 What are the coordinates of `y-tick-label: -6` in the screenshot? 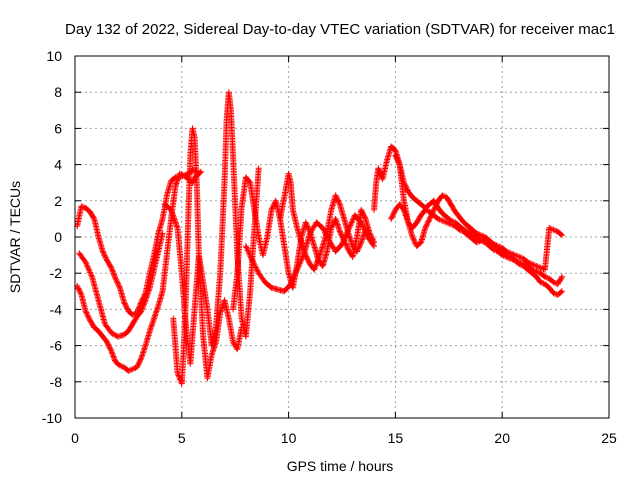 It's located at (56, 346).